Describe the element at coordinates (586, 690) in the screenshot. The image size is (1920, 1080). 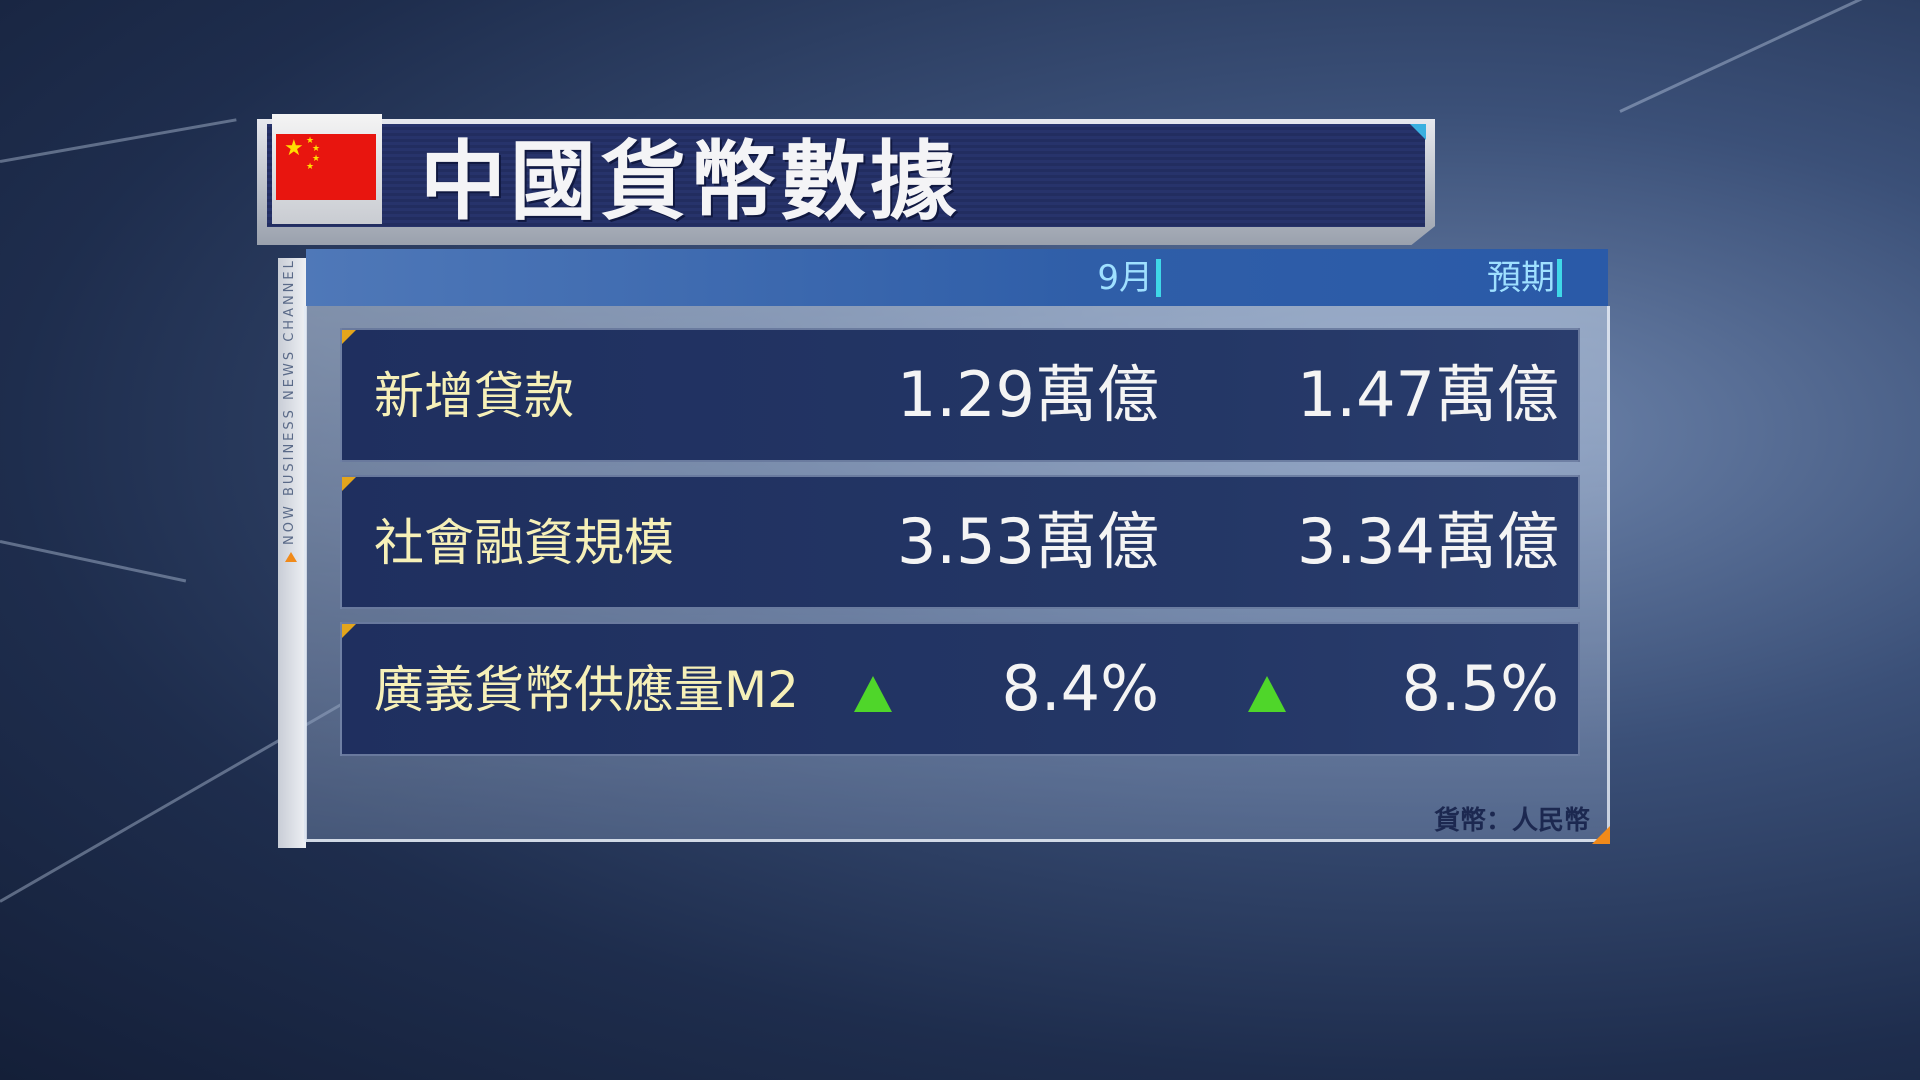
I see `row-label: 廣義貨幣供應量M2` at that location.